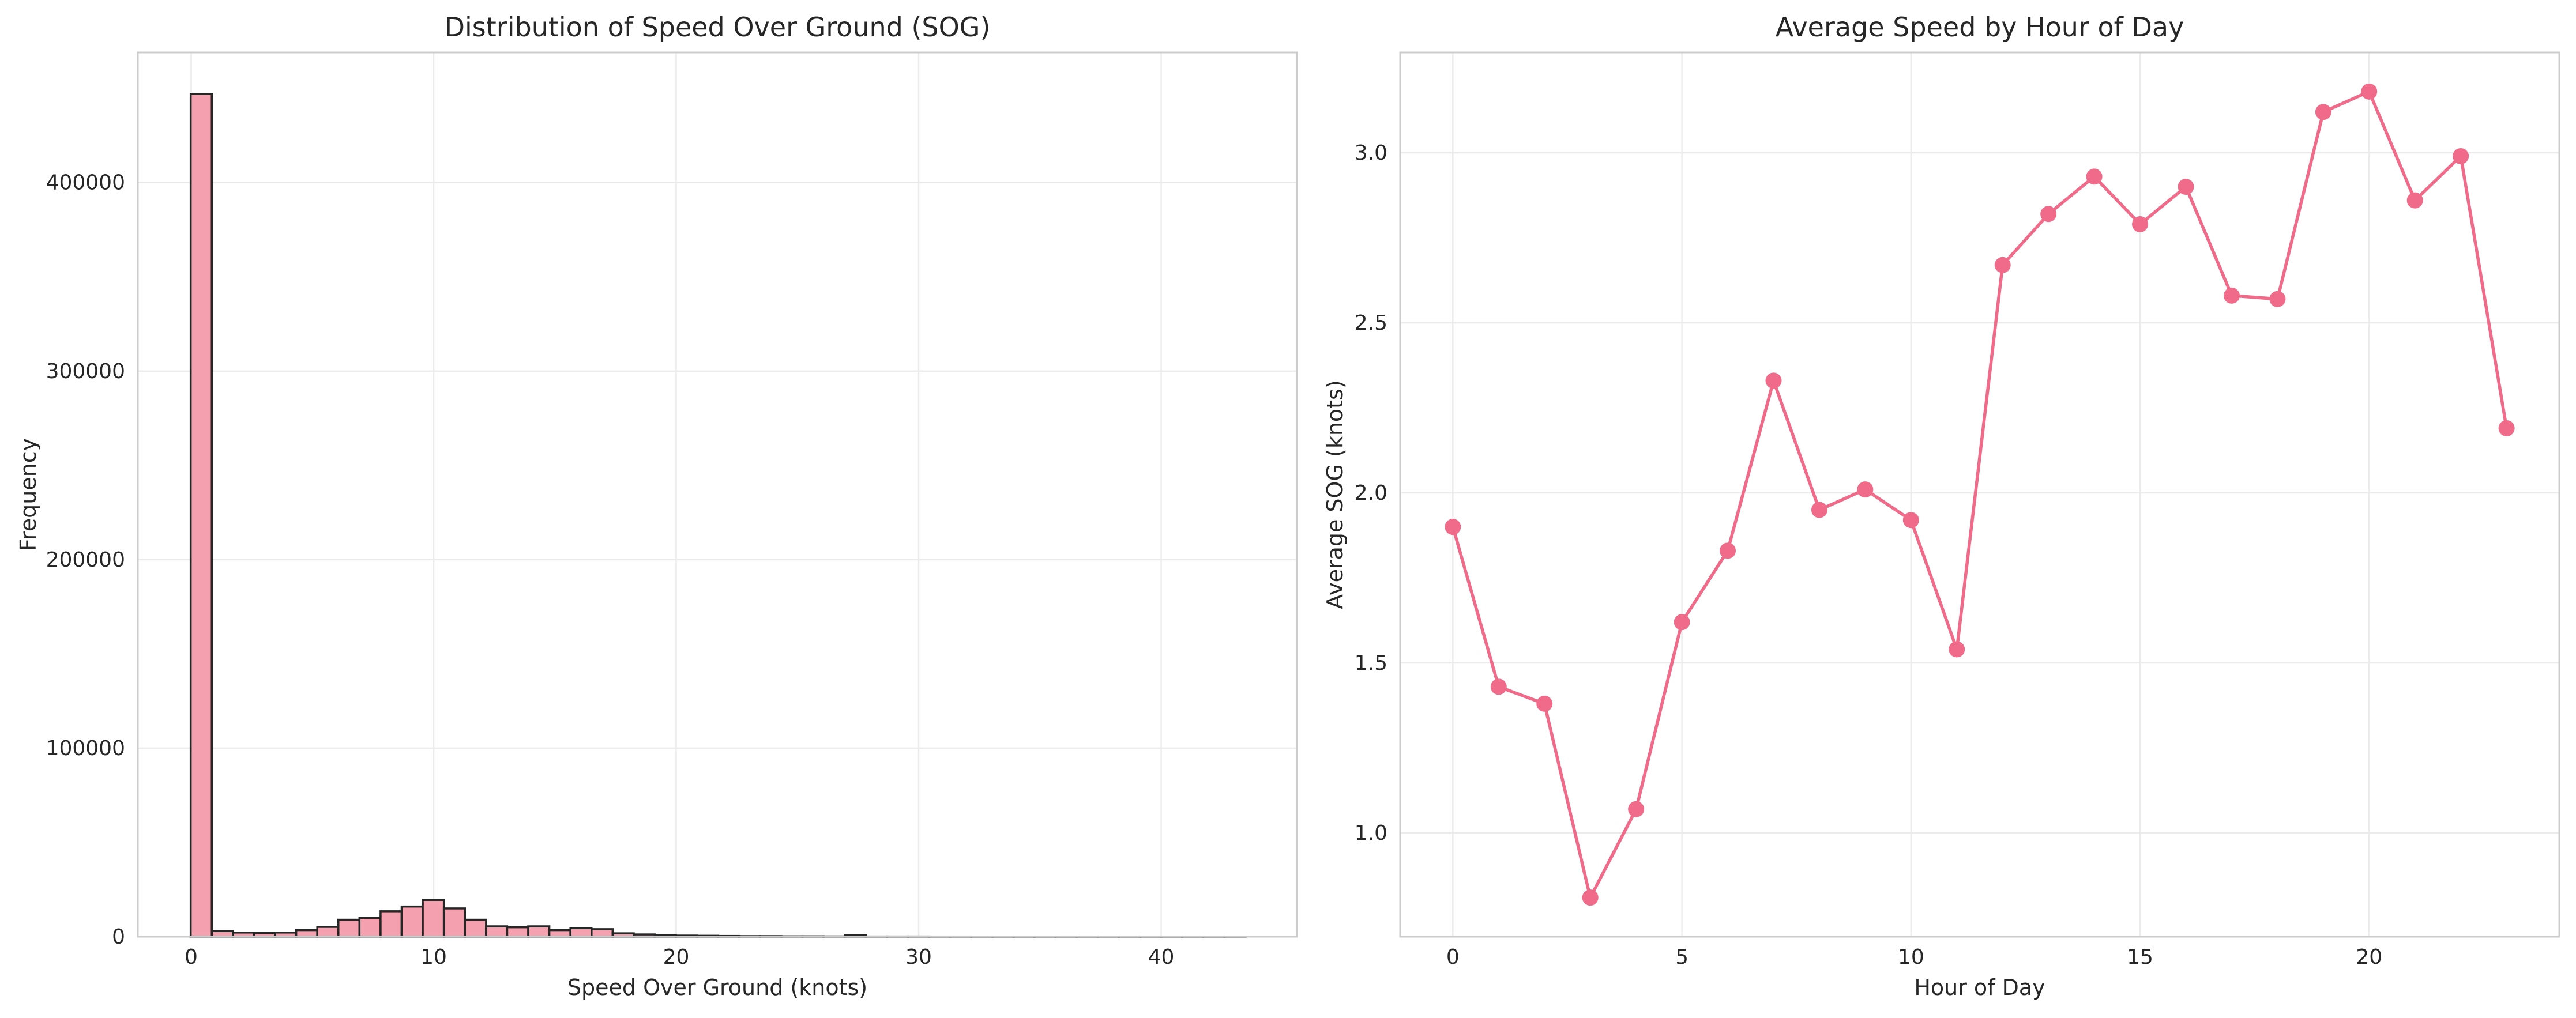 The width and height of the screenshot is (2576, 1018). I want to click on line-chart-y-tick-label: 2.0, so click(1371, 493).